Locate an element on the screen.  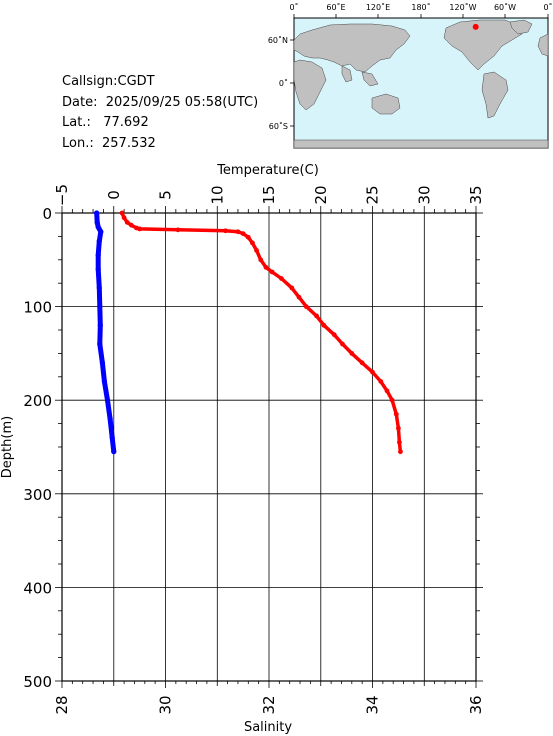
map-lat-label: 60˚S is located at coordinates (278, 126).